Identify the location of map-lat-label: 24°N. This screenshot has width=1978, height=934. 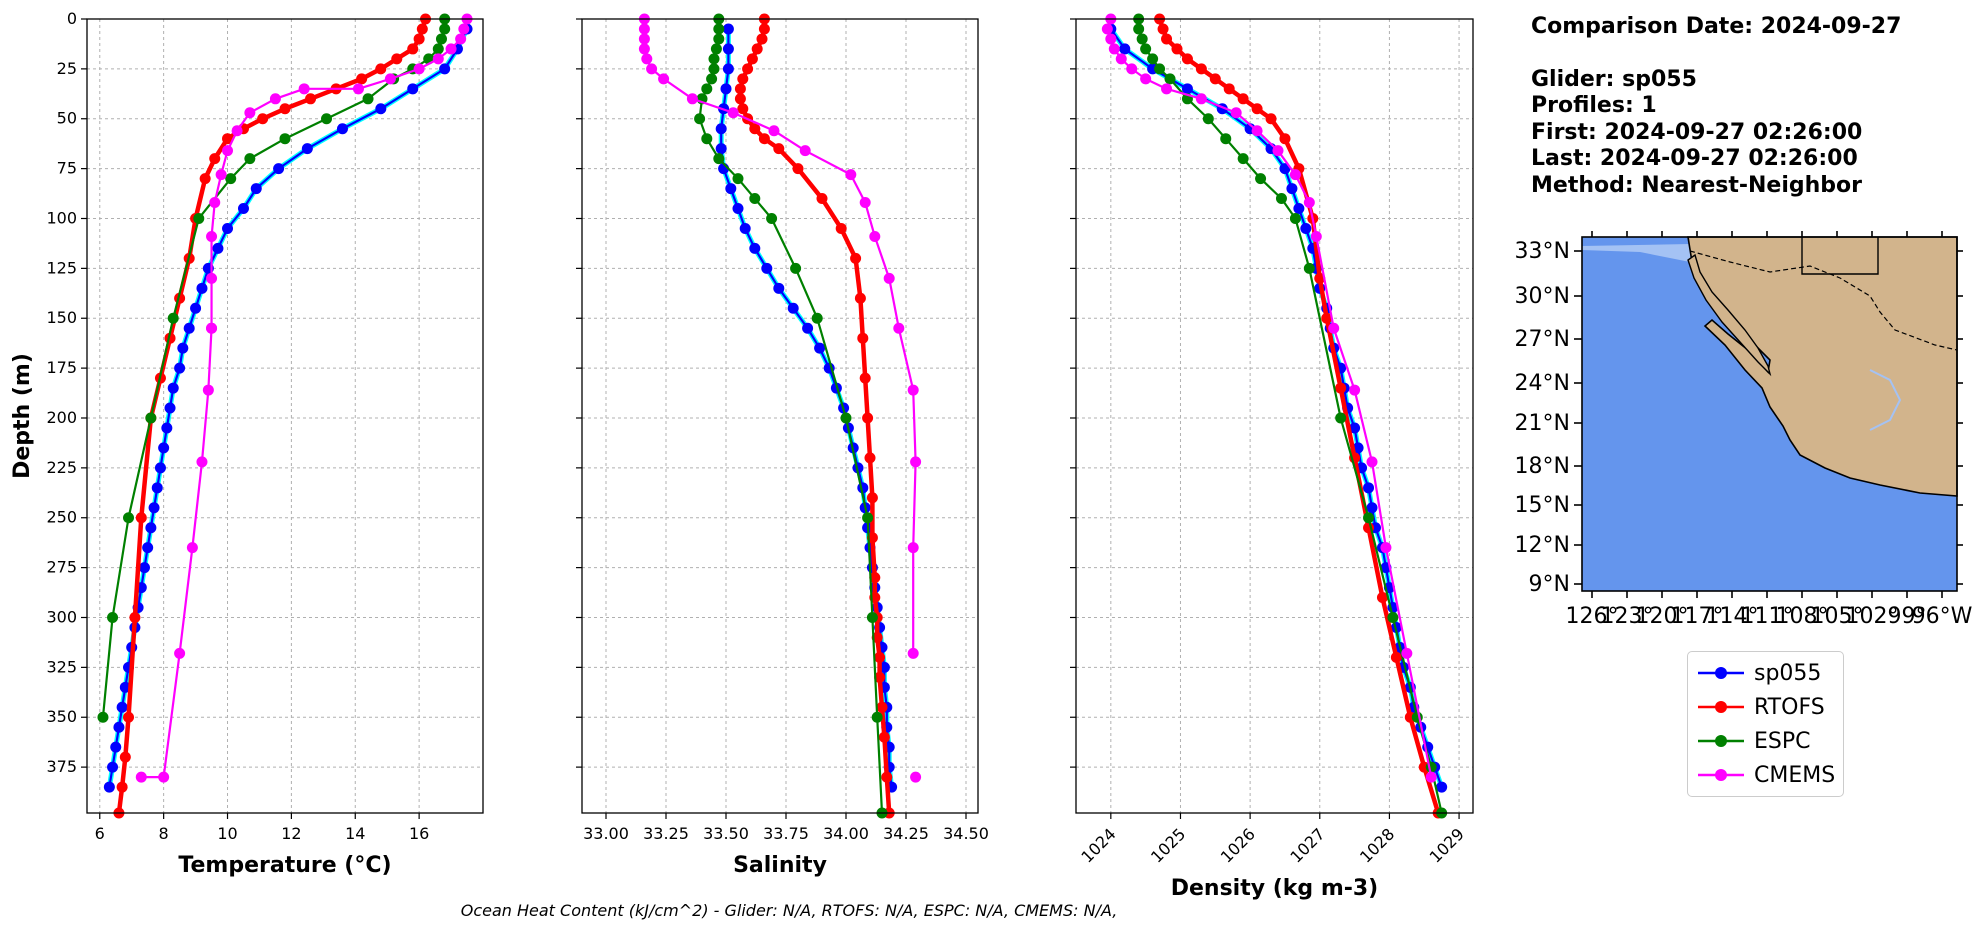
(1542, 383).